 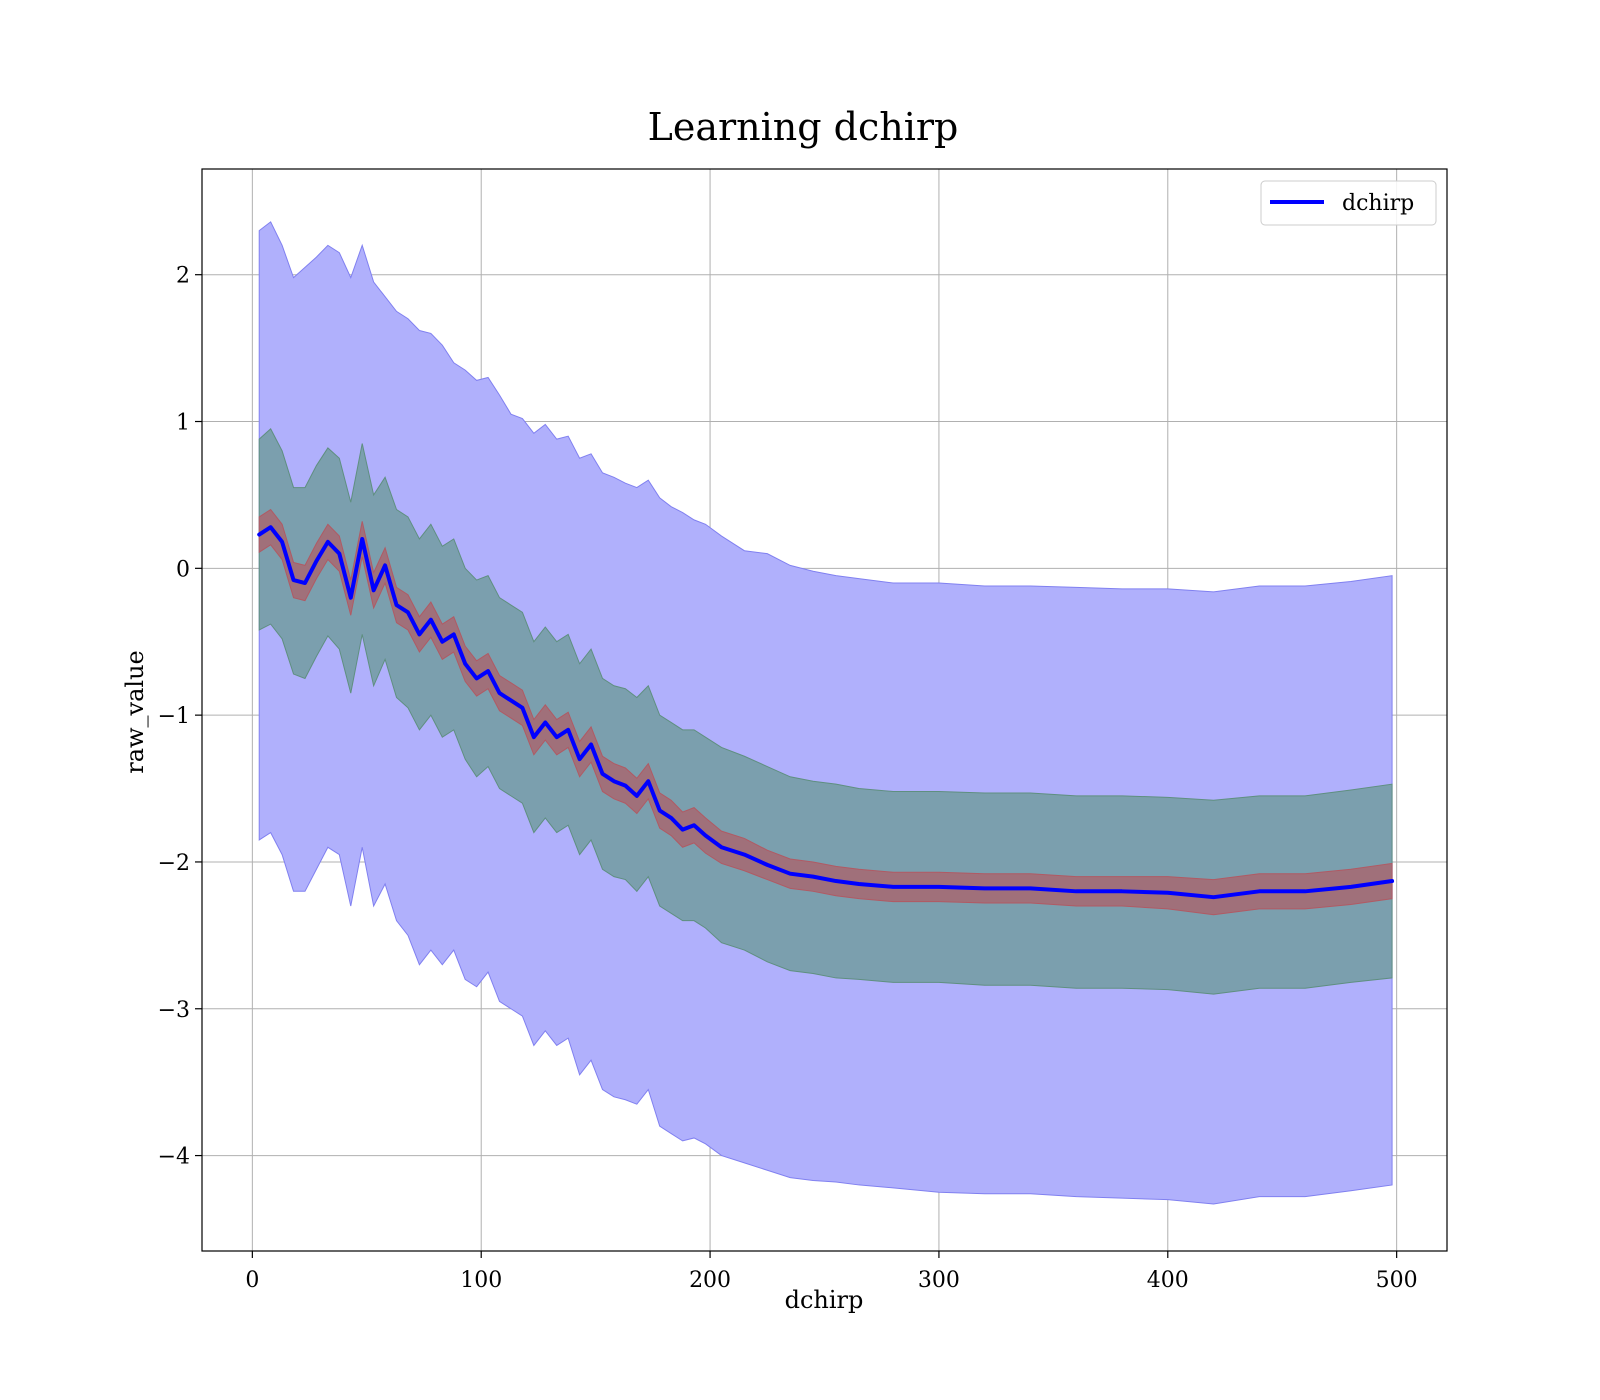 What do you see at coordinates (939, 1280) in the screenshot?
I see `x-tick-label: 300` at bounding box center [939, 1280].